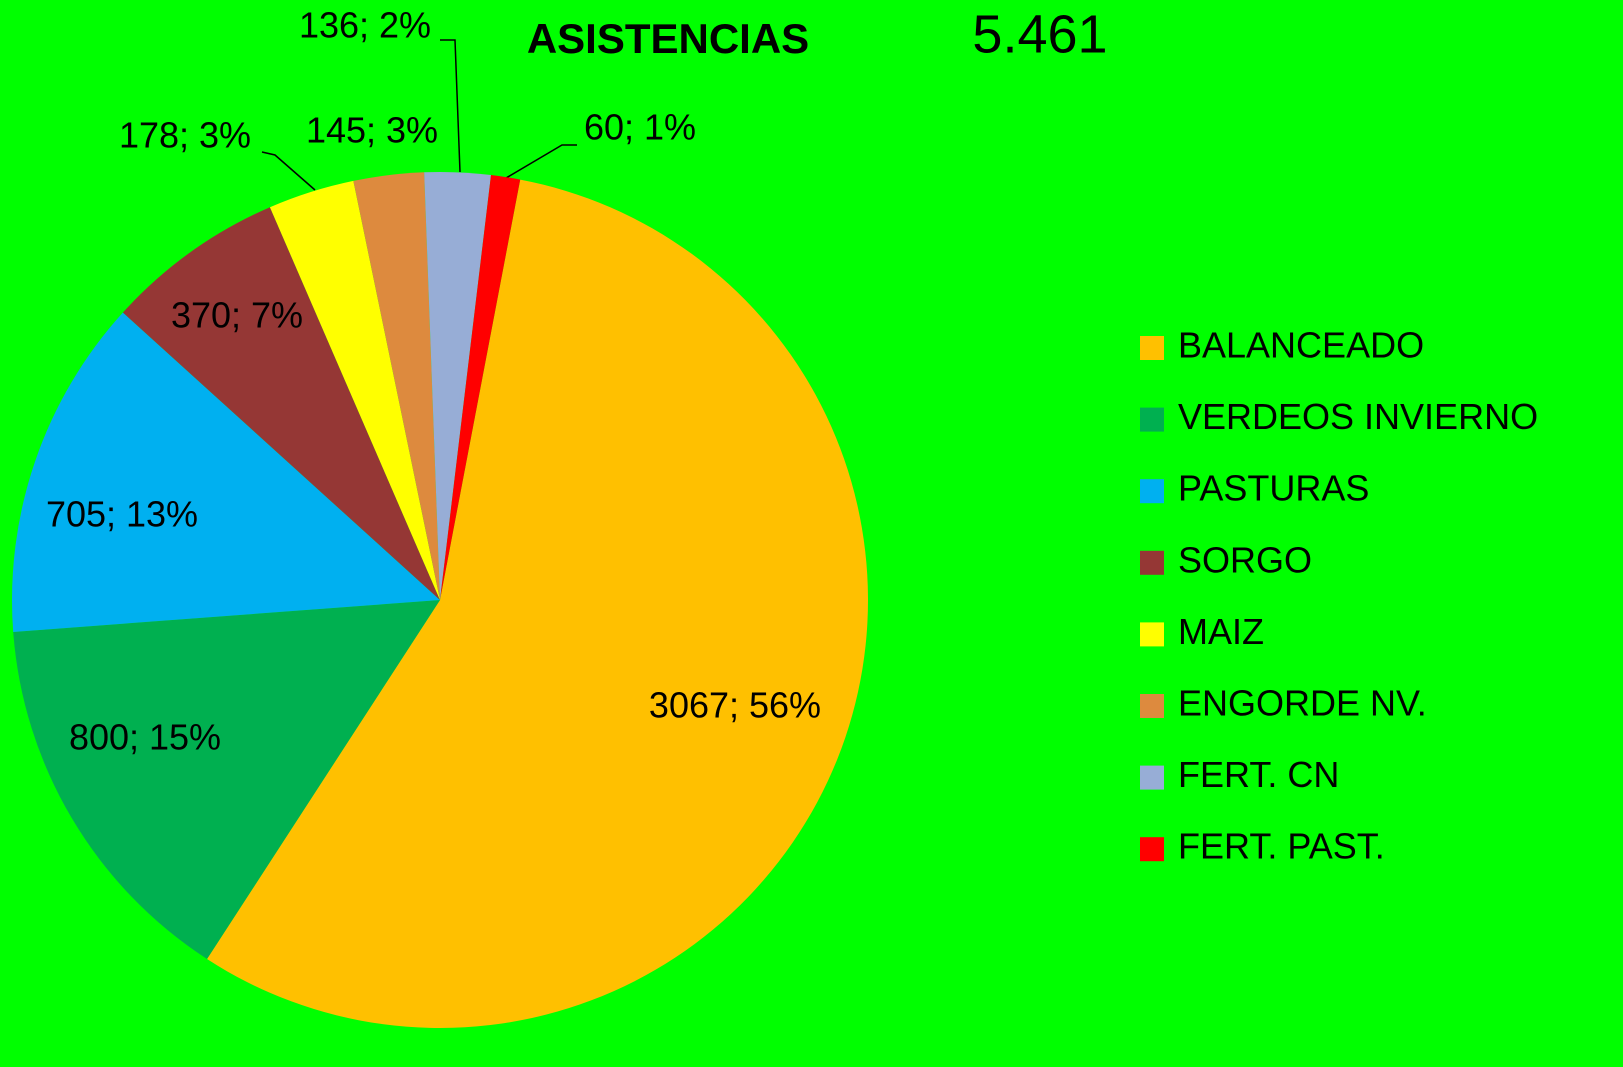 The image size is (1623, 1067). I want to click on data-label: 800; 15%, so click(145, 737).